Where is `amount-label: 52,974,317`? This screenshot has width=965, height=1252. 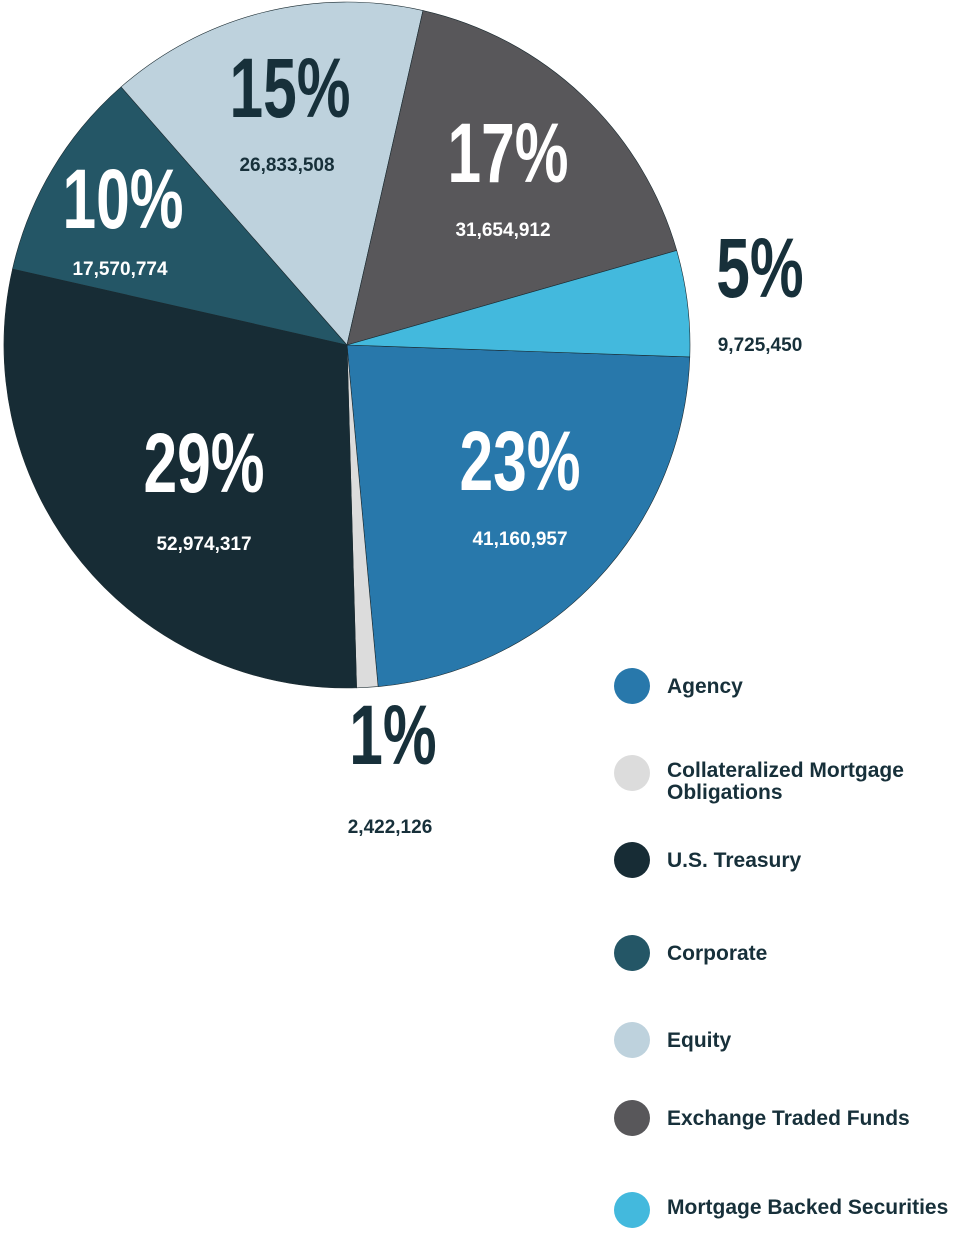
amount-label: 52,974,317 is located at coordinates (203, 544).